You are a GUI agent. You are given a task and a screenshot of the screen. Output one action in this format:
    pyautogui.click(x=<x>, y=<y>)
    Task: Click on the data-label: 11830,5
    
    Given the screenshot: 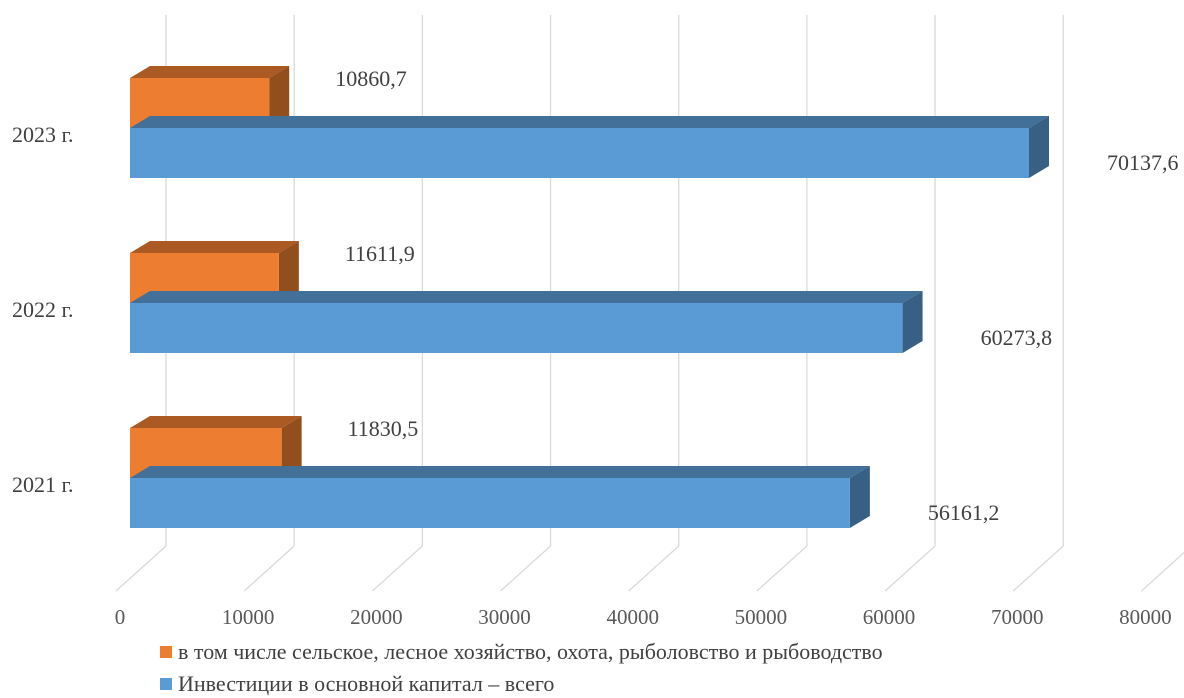 What is the action you would take?
    pyautogui.click(x=383, y=428)
    